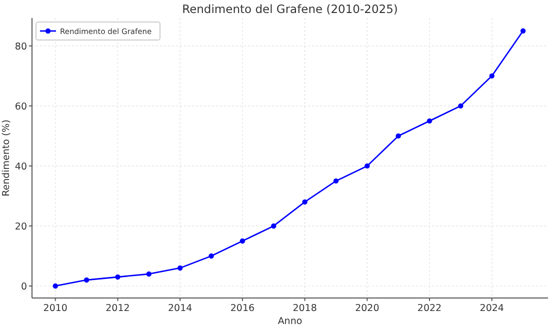 The width and height of the screenshot is (550, 327). Describe the element at coordinates (23, 286) in the screenshot. I see `y-tick-label: 0` at that location.